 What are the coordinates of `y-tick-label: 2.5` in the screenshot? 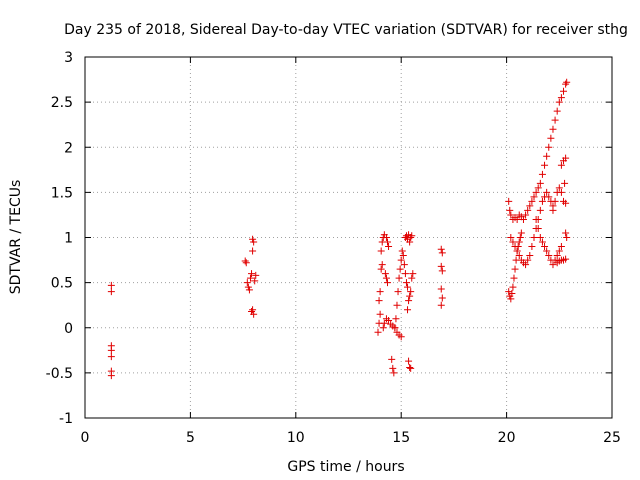 It's located at (62, 103).